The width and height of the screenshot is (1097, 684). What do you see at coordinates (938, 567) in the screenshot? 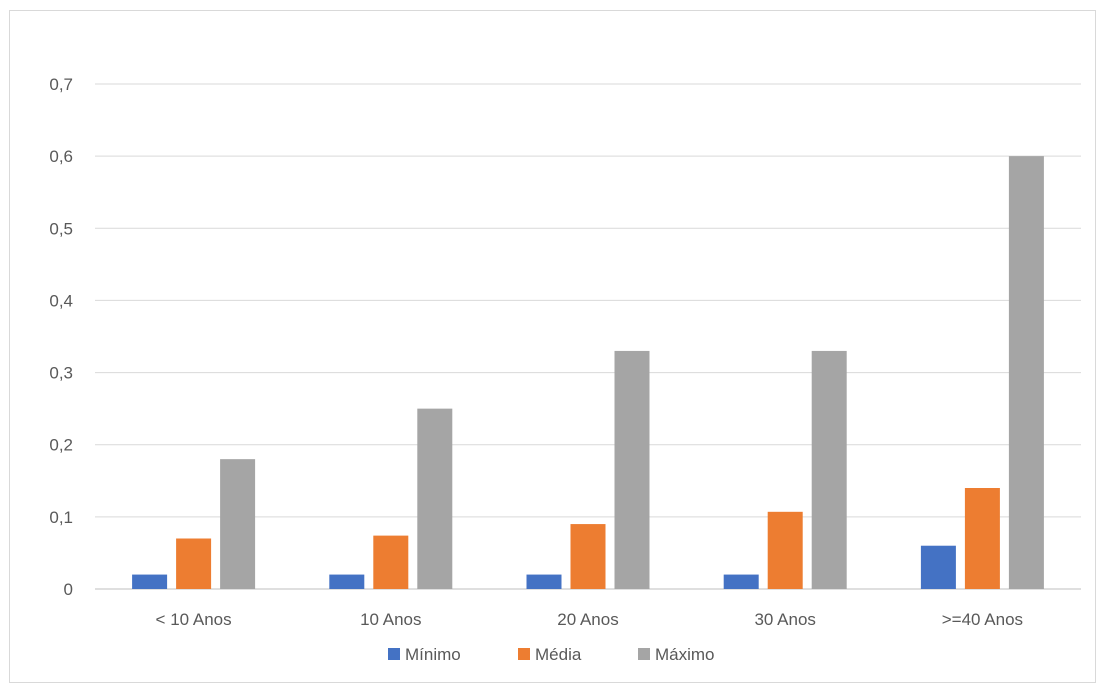
I see `bar-mínimo-4` at bounding box center [938, 567].